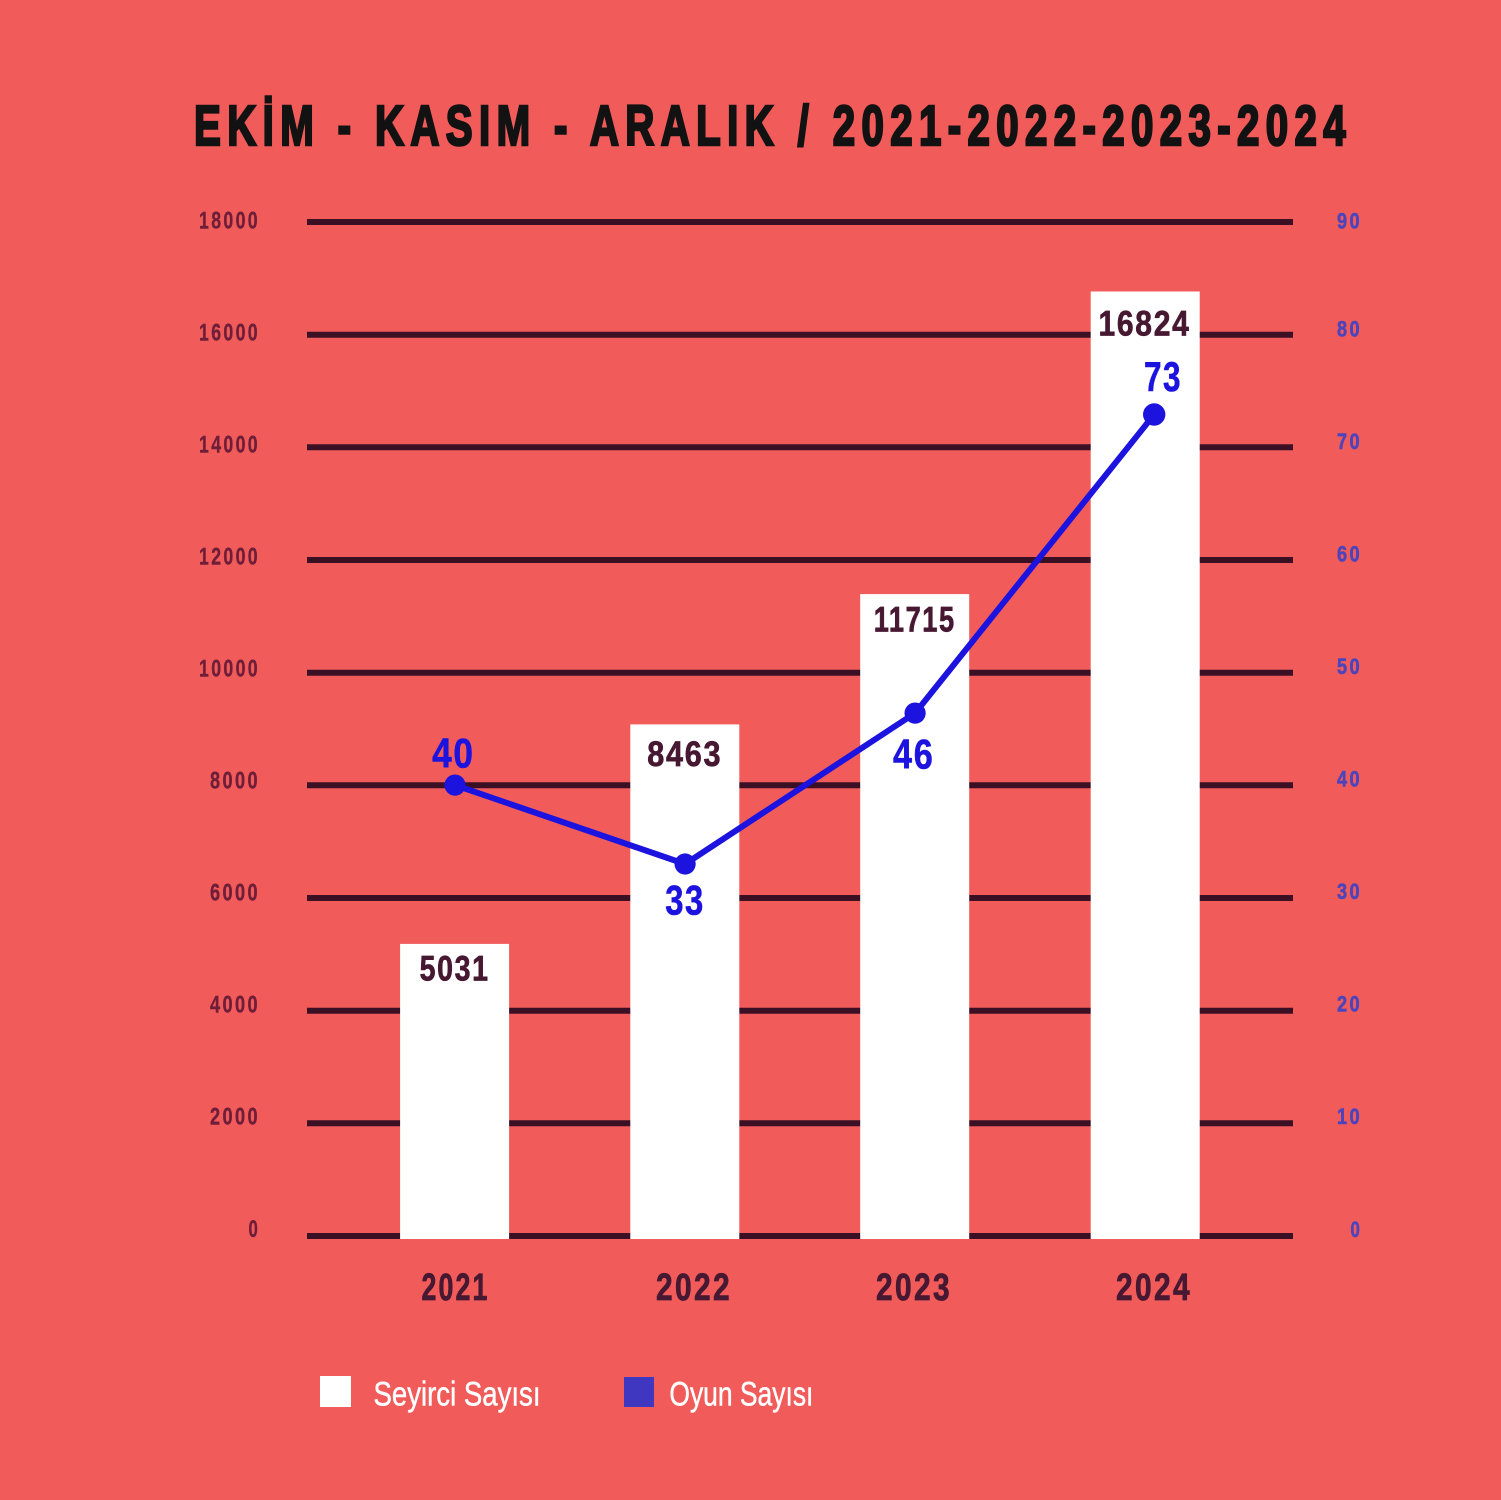 The height and width of the screenshot is (1500, 1501). I want to click on svg-text: 33, so click(685, 900).